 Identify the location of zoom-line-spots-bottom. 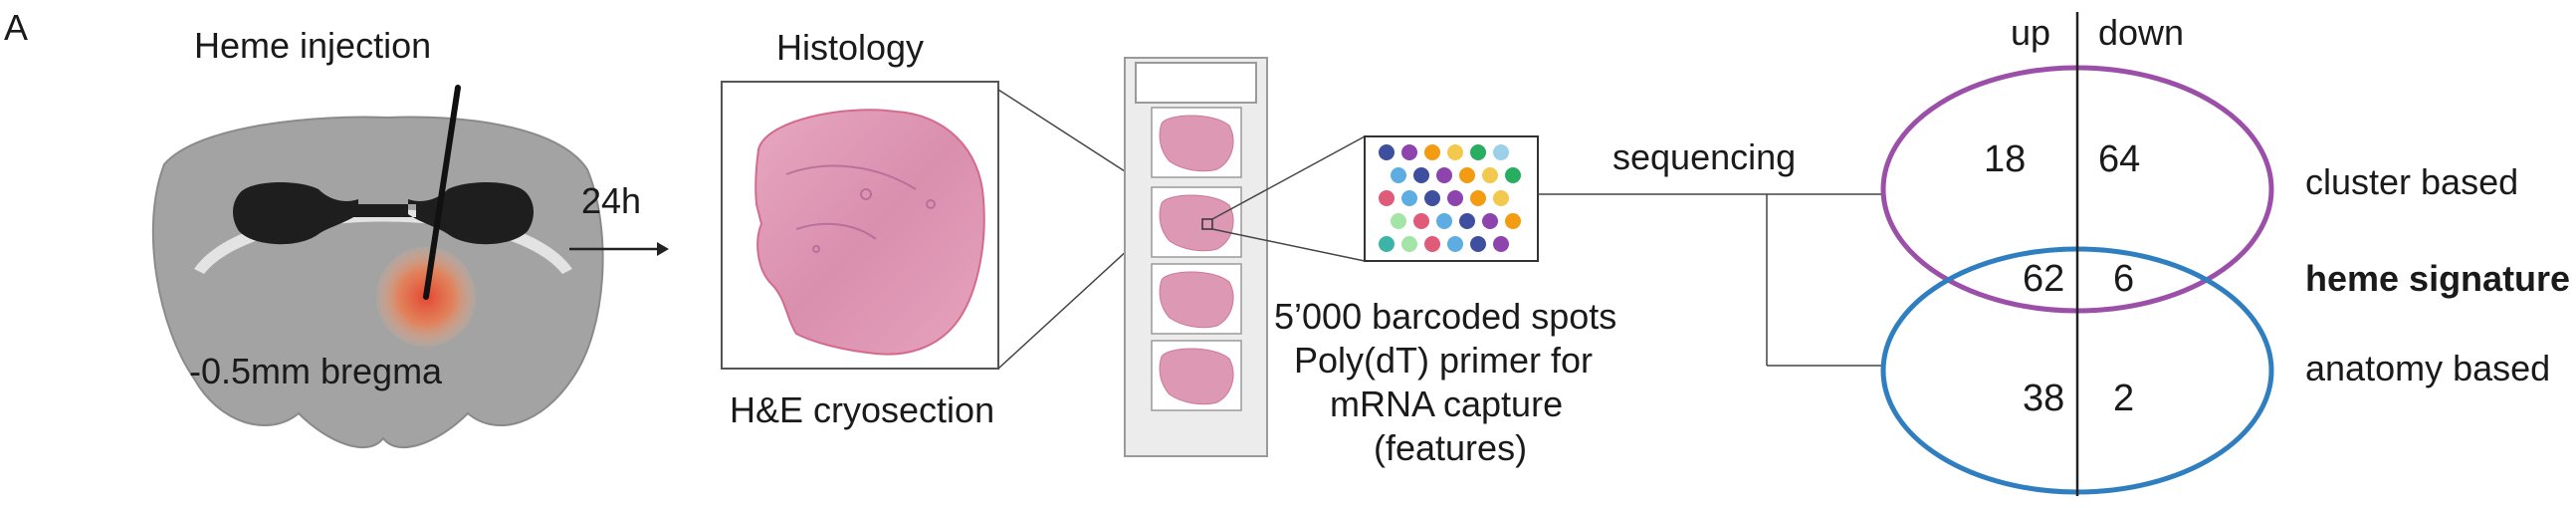
(1288, 245).